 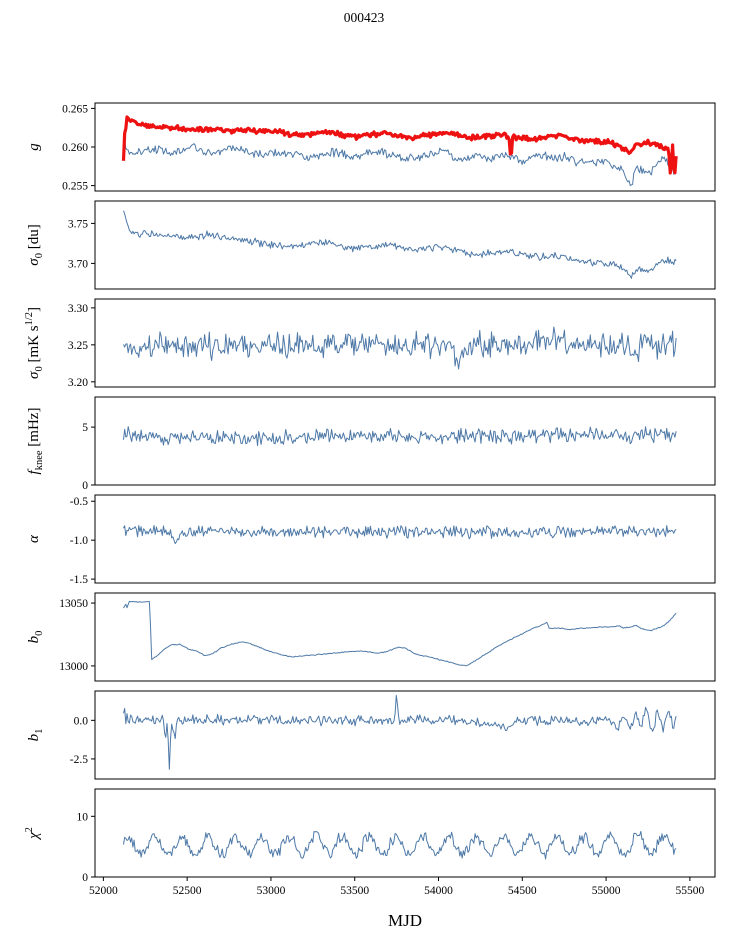 I want to click on y-axis-label-g: g, so click(x=34, y=147).